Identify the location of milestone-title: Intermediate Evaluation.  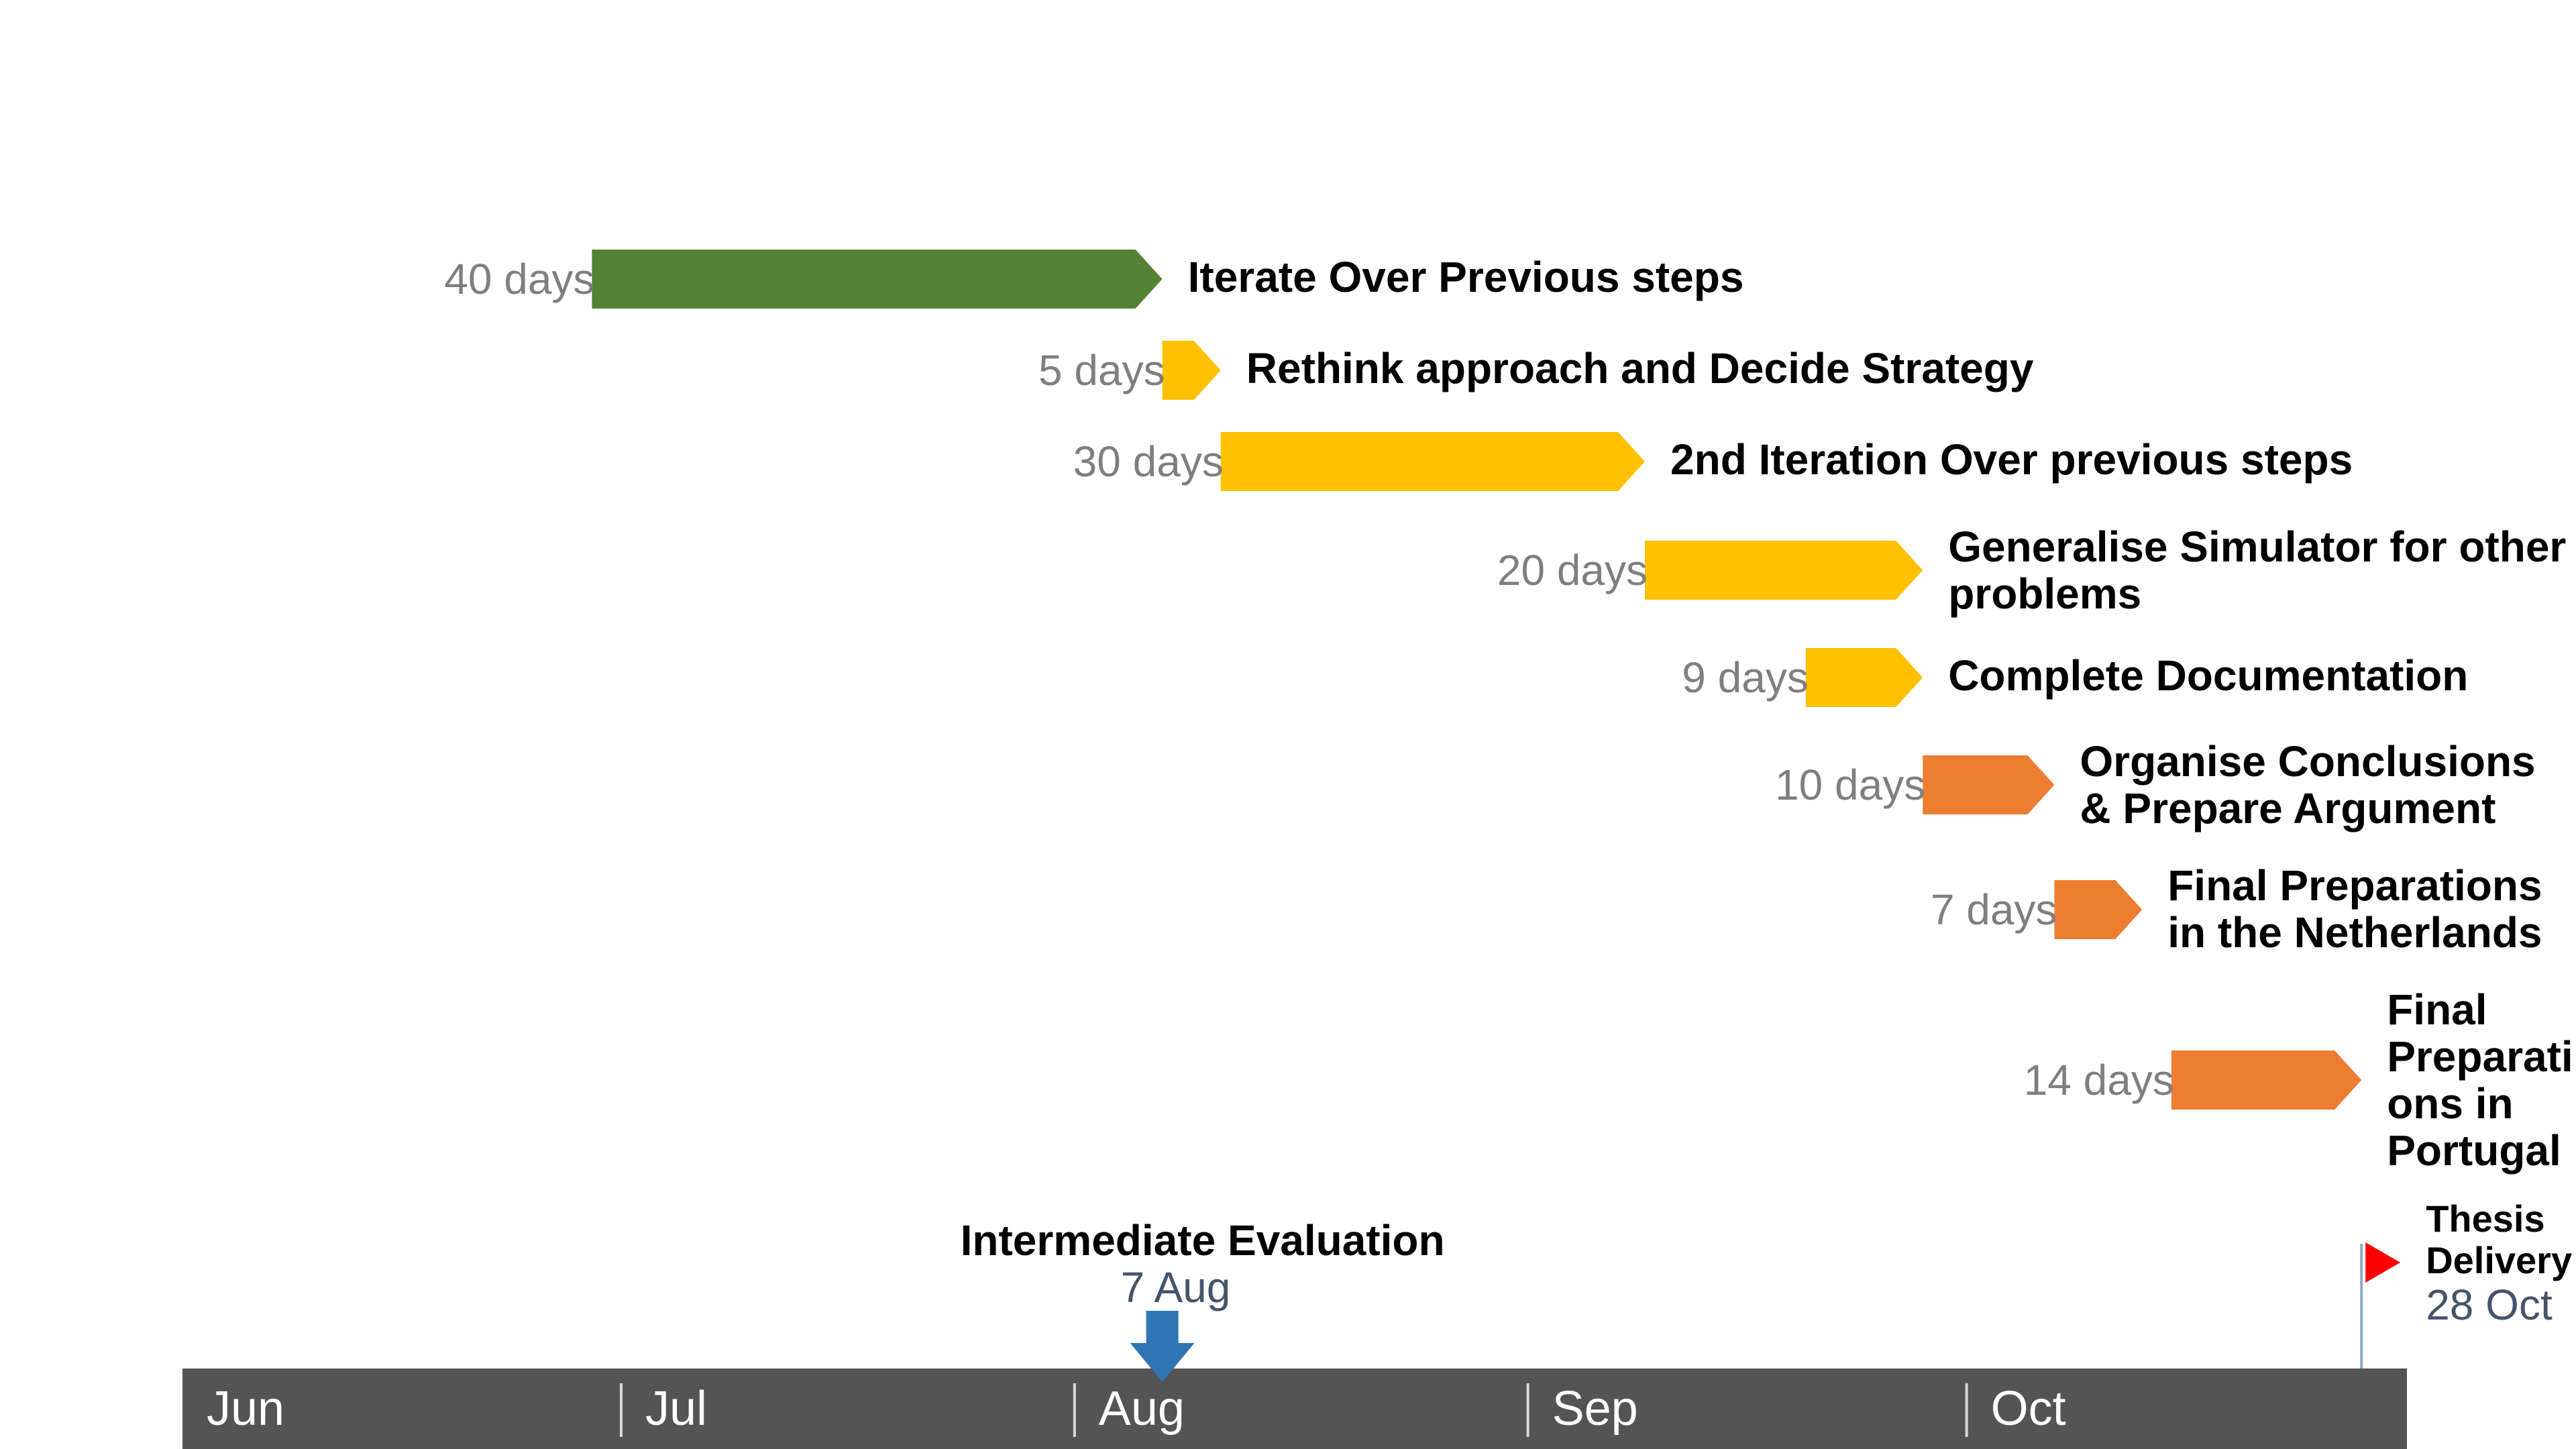
(1202, 1240).